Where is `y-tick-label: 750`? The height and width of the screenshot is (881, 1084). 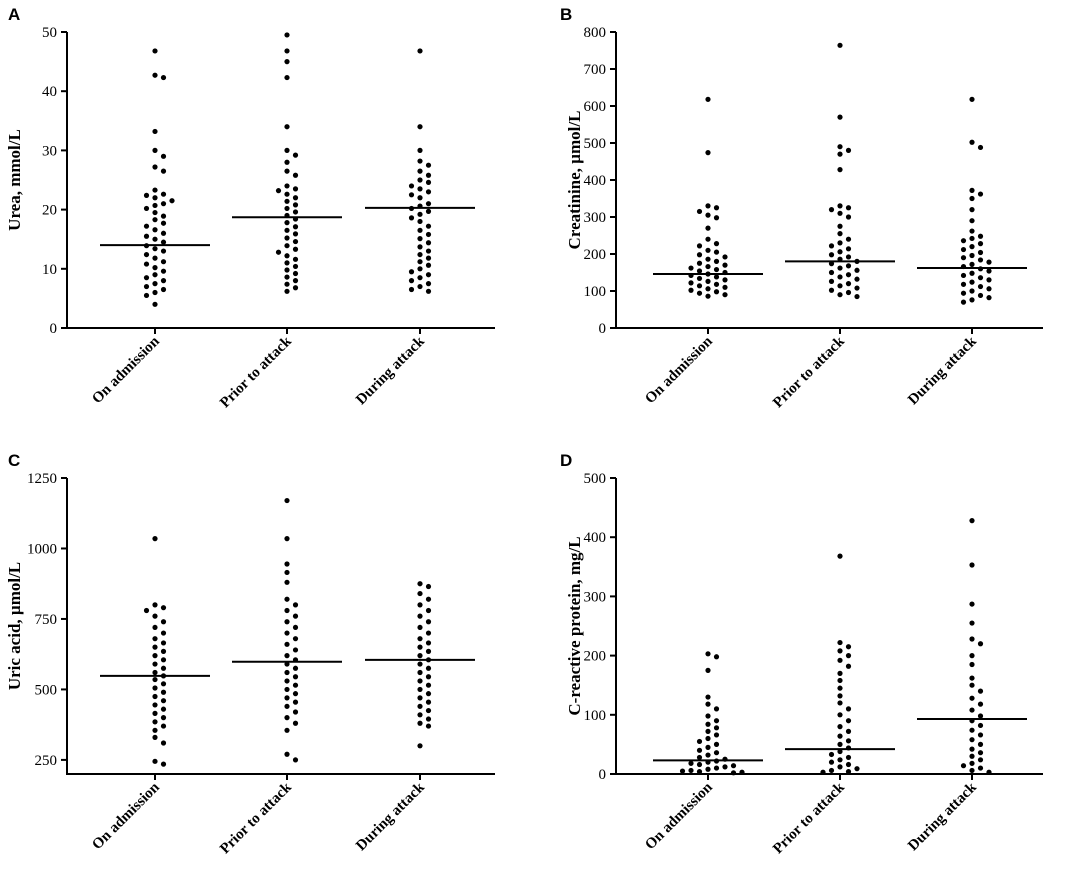
y-tick-label: 750 is located at coordinates (46, 620).